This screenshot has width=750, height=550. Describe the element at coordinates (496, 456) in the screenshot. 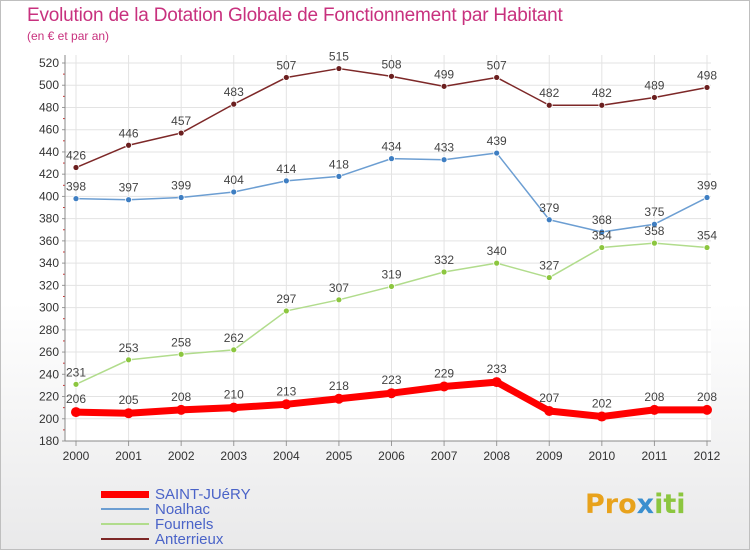

I see `x-tick-label: 2008` at that location.